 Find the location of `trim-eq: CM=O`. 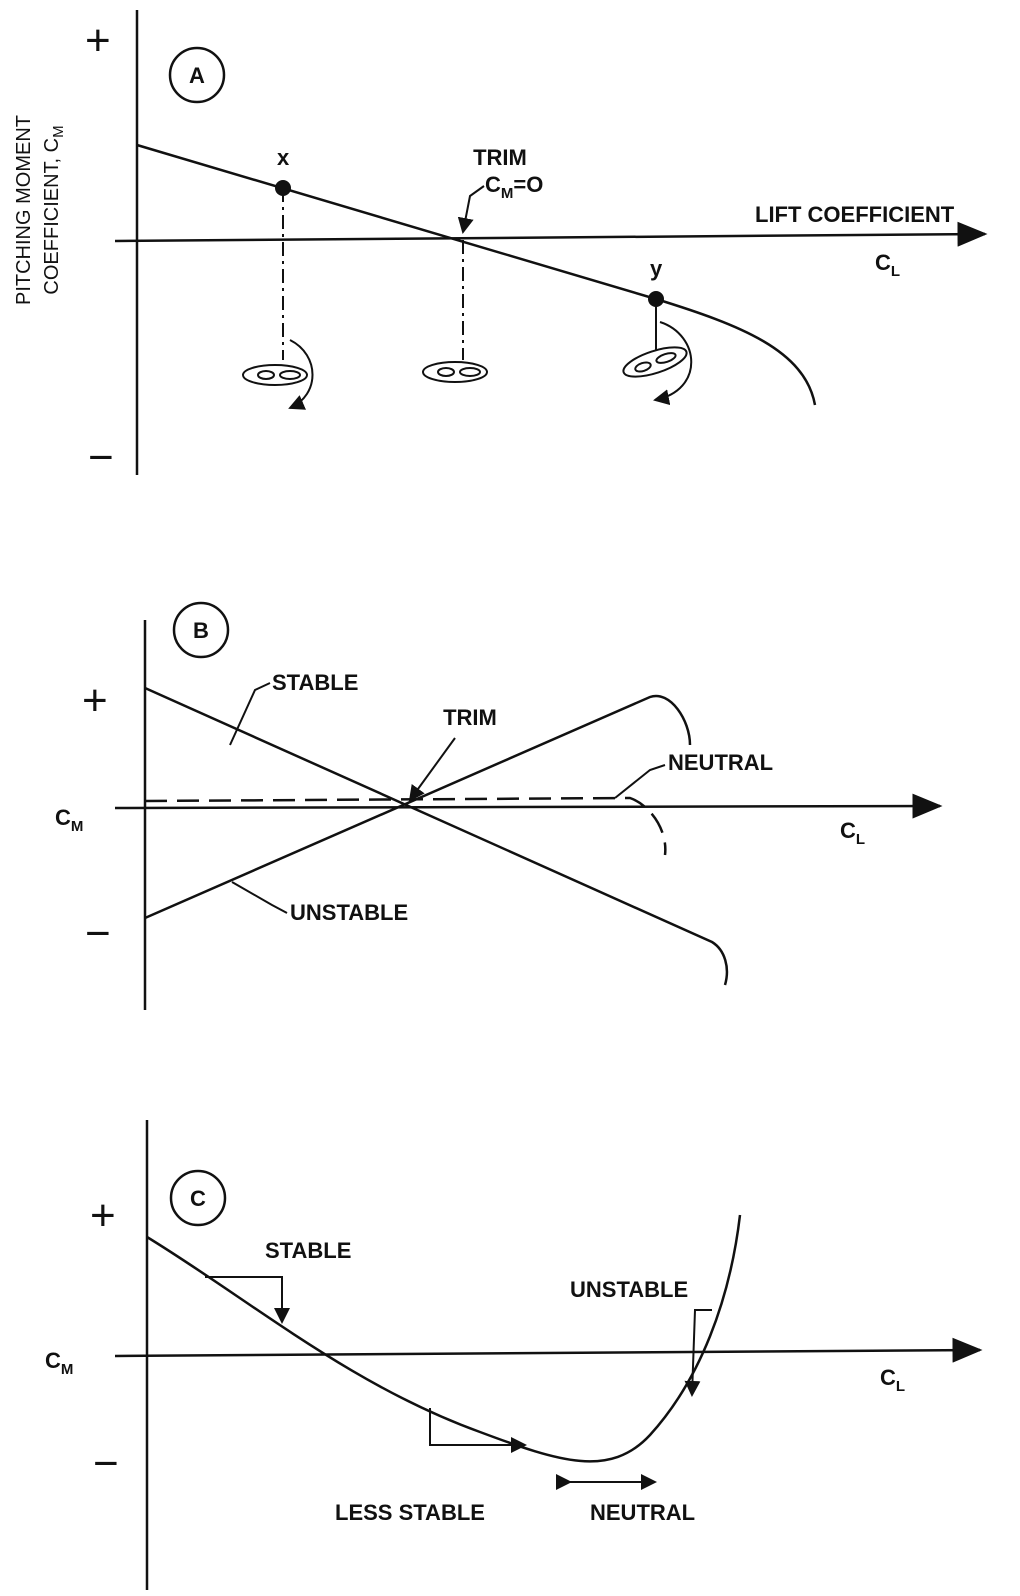

trim-eq: CM=O is located at coordinates (514, 187).